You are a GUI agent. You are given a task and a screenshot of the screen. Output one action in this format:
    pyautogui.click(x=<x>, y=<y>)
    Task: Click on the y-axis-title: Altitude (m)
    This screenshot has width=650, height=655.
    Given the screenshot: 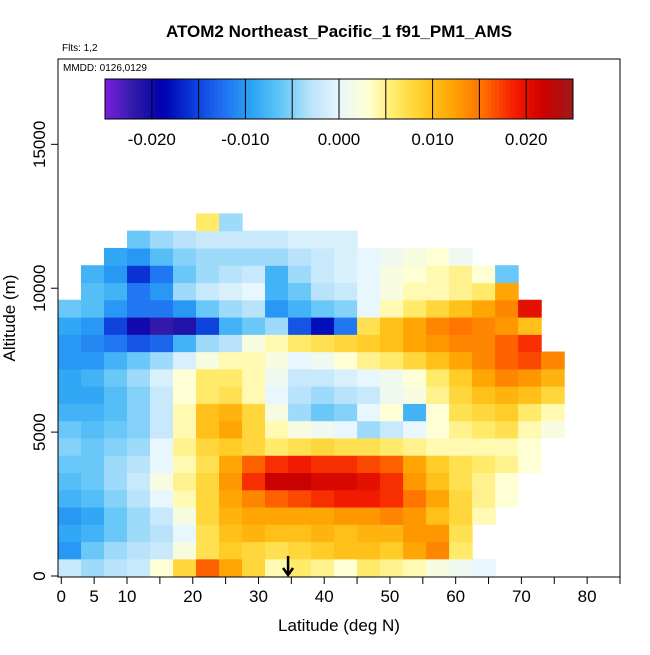 What is the action you would take?
    pyautogui.click(x=9, y=318)
    